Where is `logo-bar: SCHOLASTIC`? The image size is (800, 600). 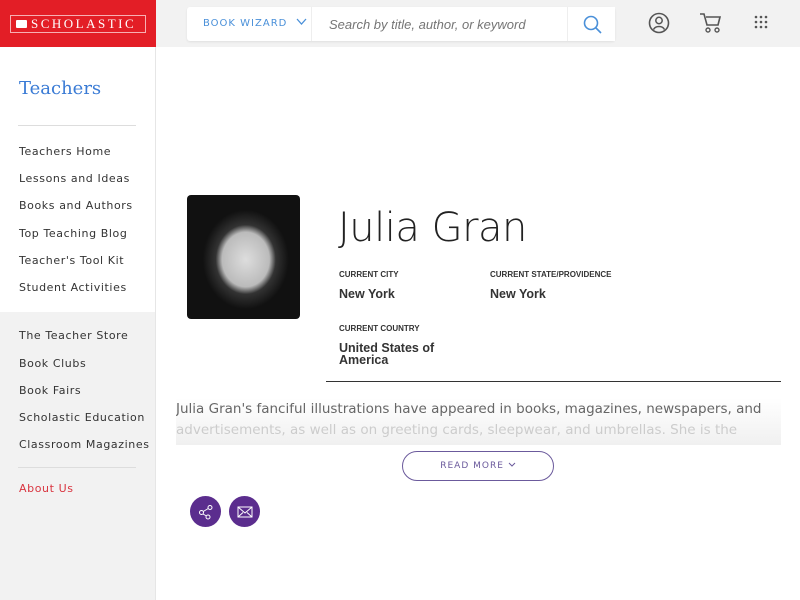 logo-bar: SCHOLASTIC is located at coordinates (78, 23).